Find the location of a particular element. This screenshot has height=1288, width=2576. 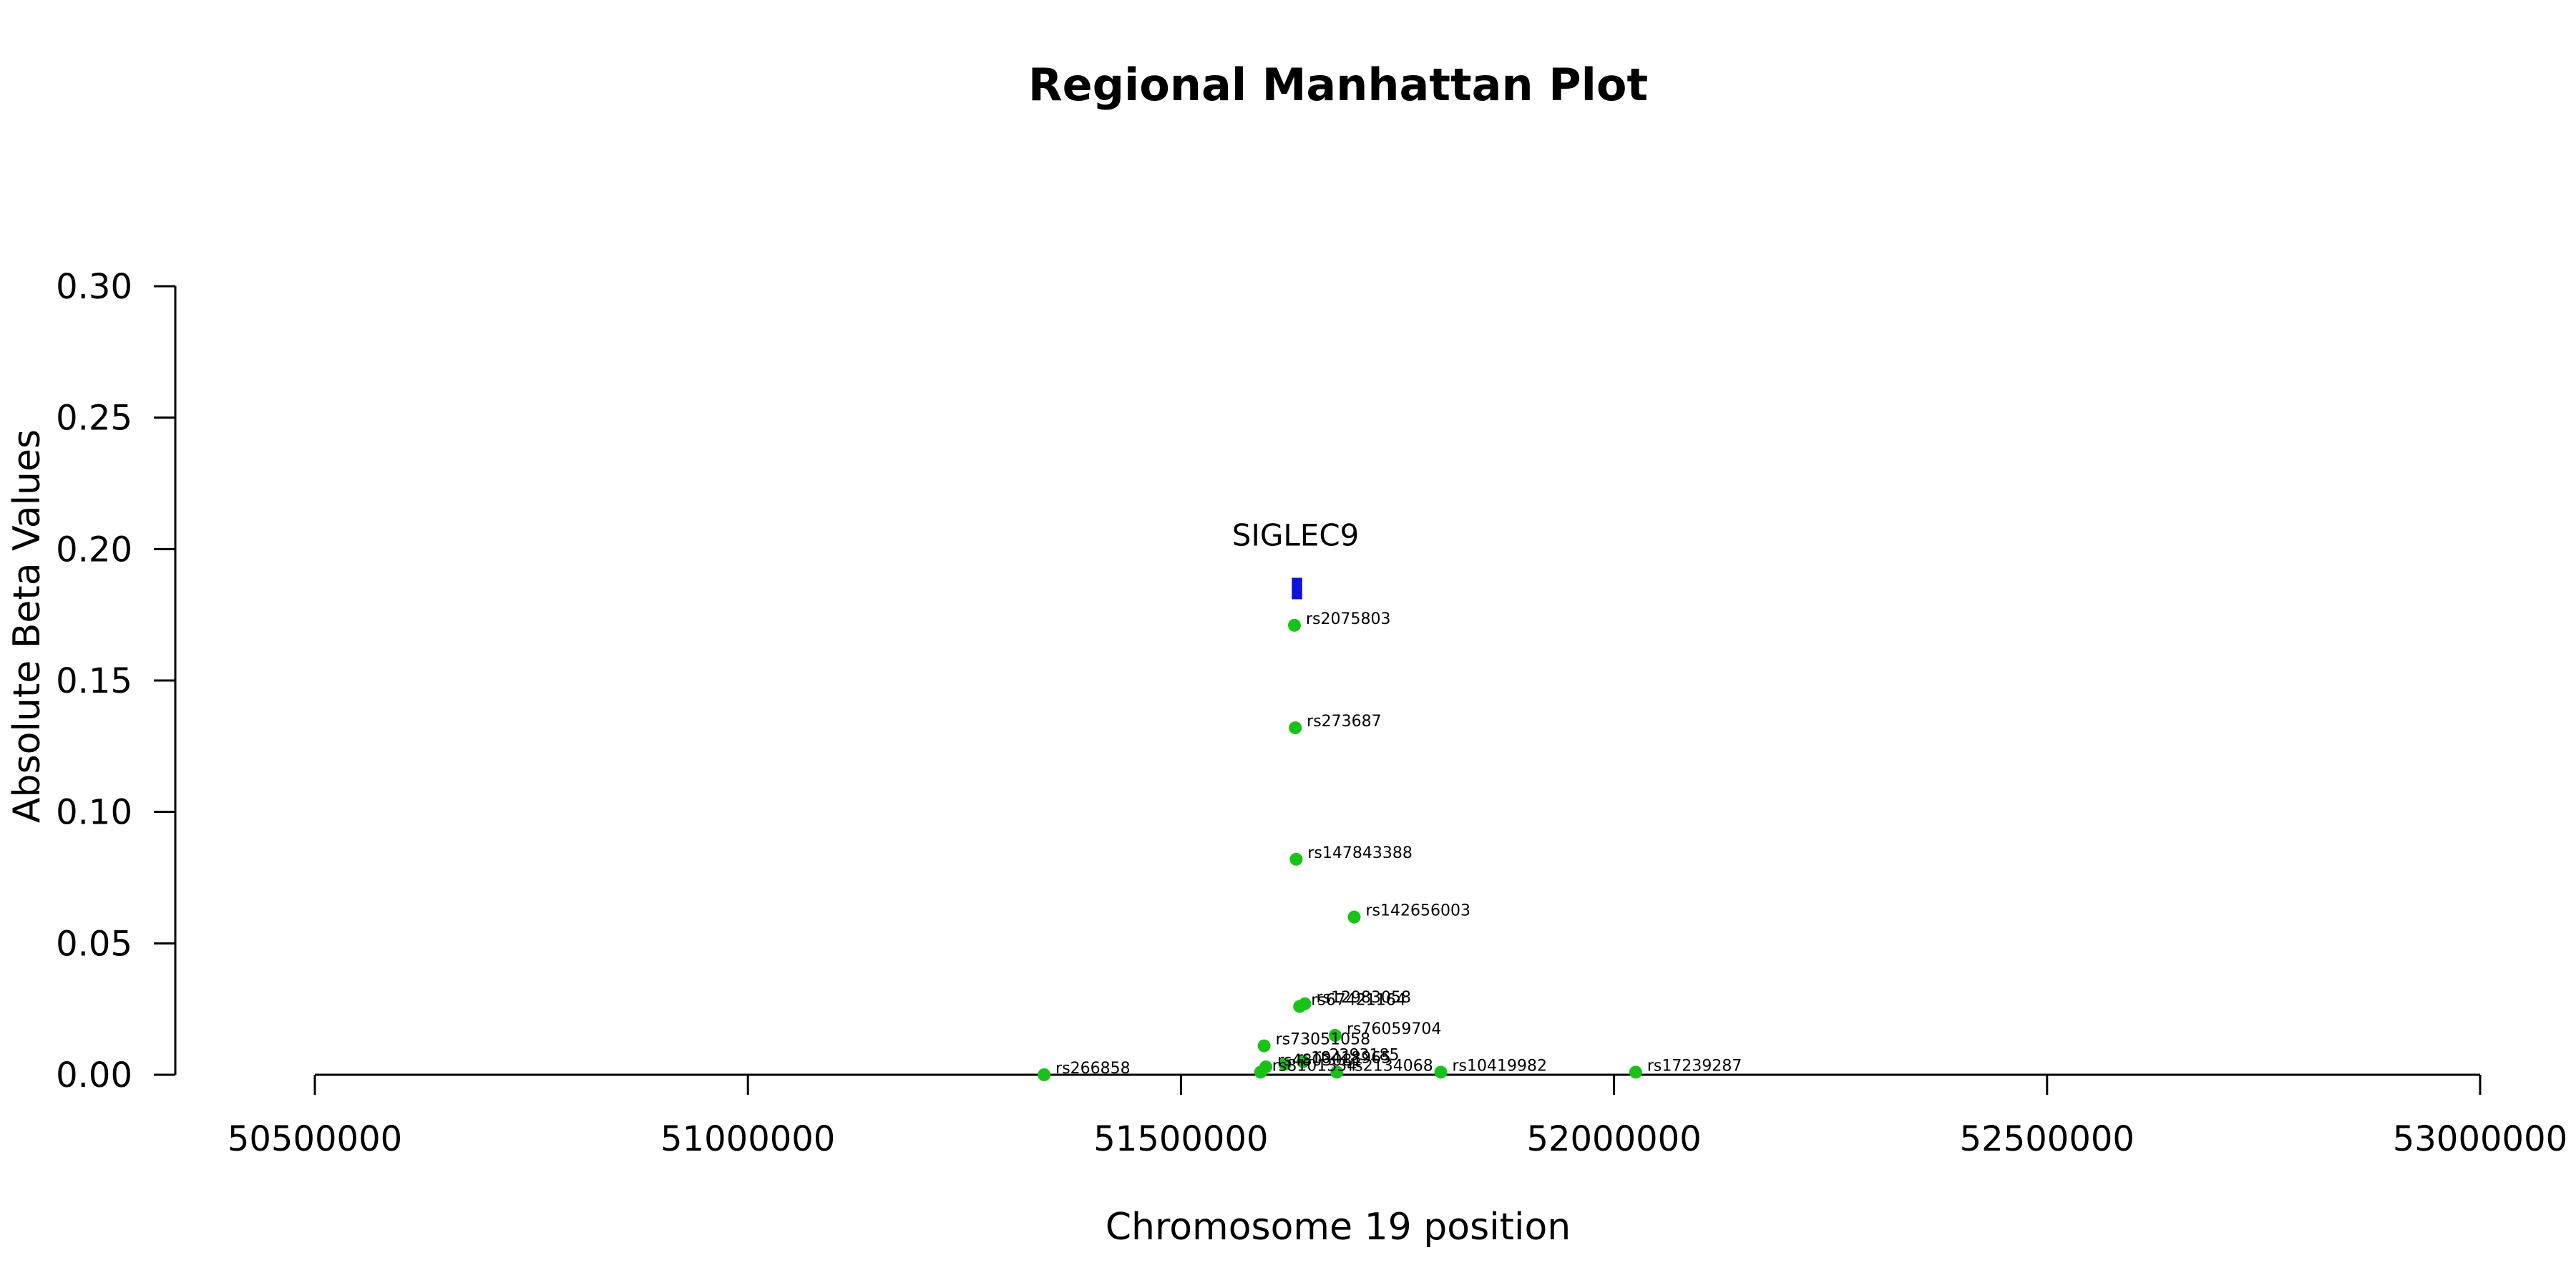

y-axis-label: Absolute Beta Values is located at coordinates (27, 626).